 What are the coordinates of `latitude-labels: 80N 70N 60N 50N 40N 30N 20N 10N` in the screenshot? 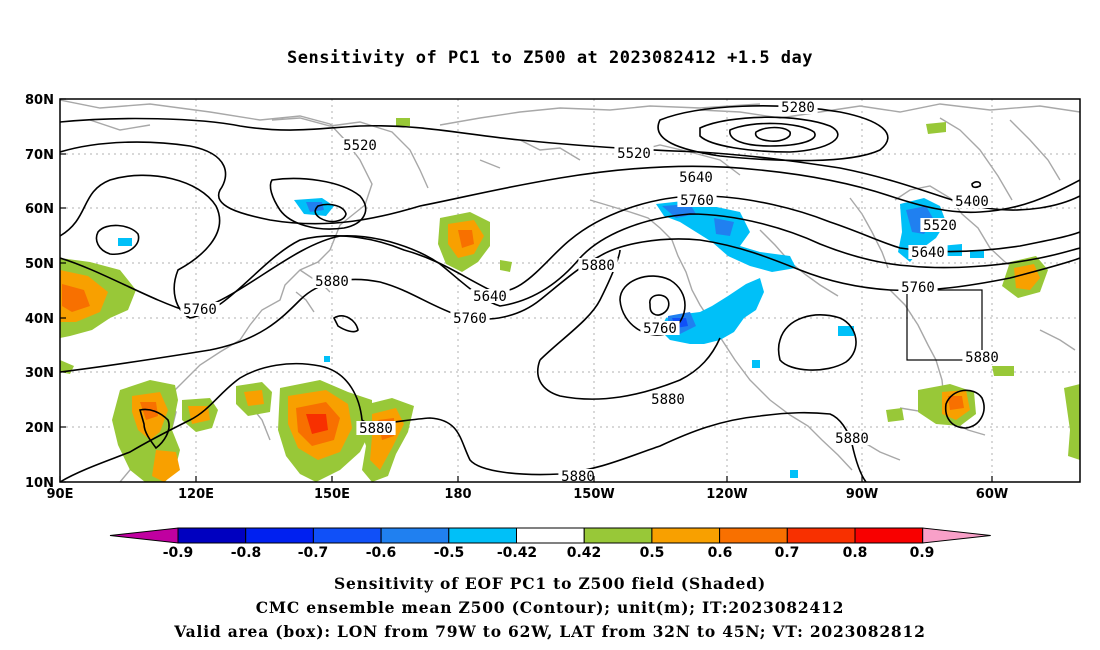 It's located at (39, 292).